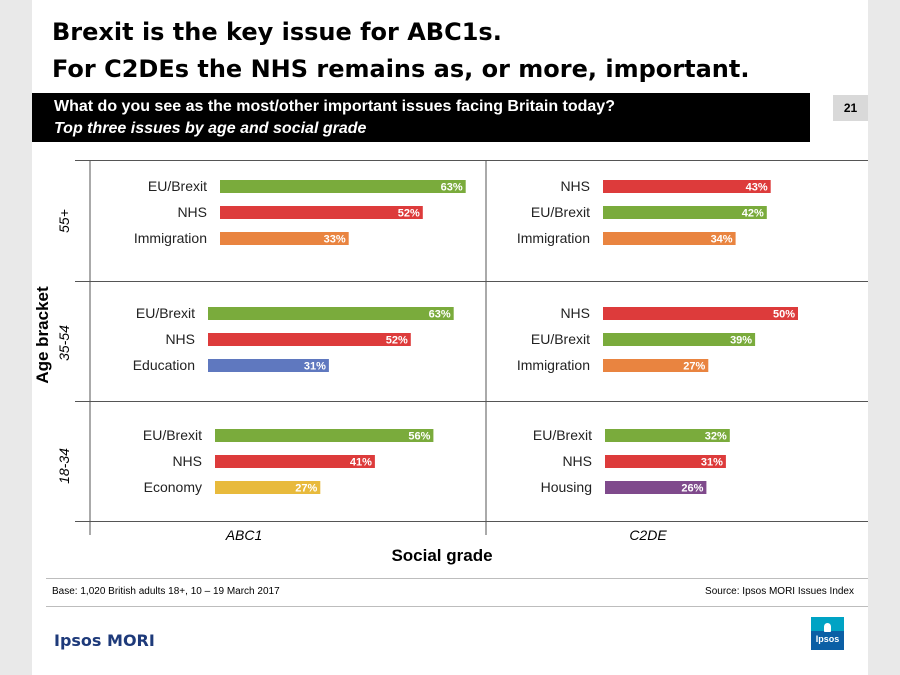 This screenshot has width=900, height=675. Describe the element at coordinates (827, 639) in the screenshot. I see `logo-text: Ipsos` at that location.